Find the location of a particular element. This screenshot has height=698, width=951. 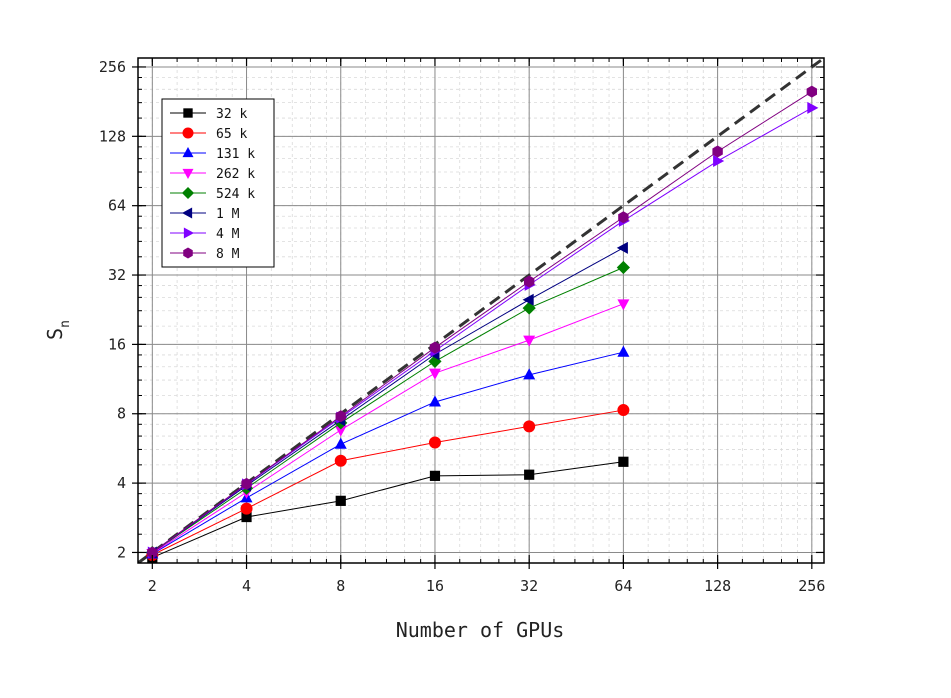

legend-item: 524 k is located at coordinates (212, 194).